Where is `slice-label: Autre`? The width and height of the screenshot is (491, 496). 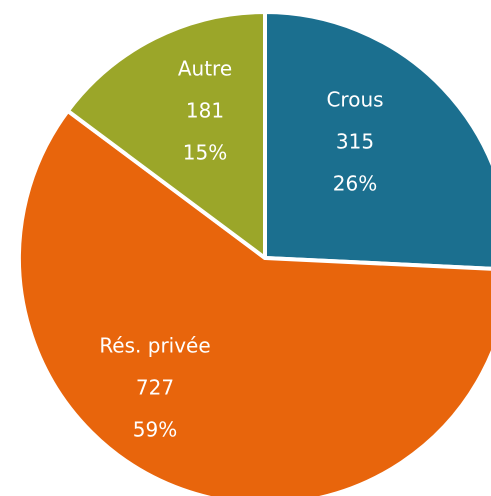
slice-label: Autre is located at coordinates (205, 69).